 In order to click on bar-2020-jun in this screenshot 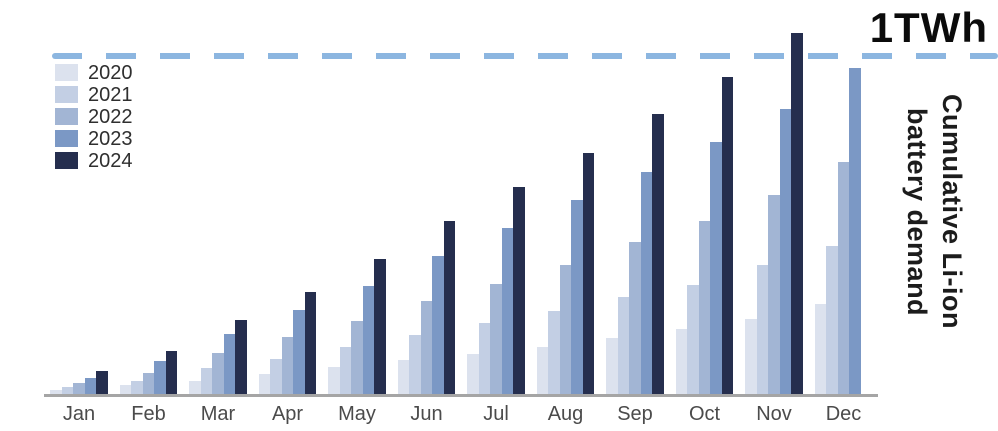, I will do `click(403, 377)`.